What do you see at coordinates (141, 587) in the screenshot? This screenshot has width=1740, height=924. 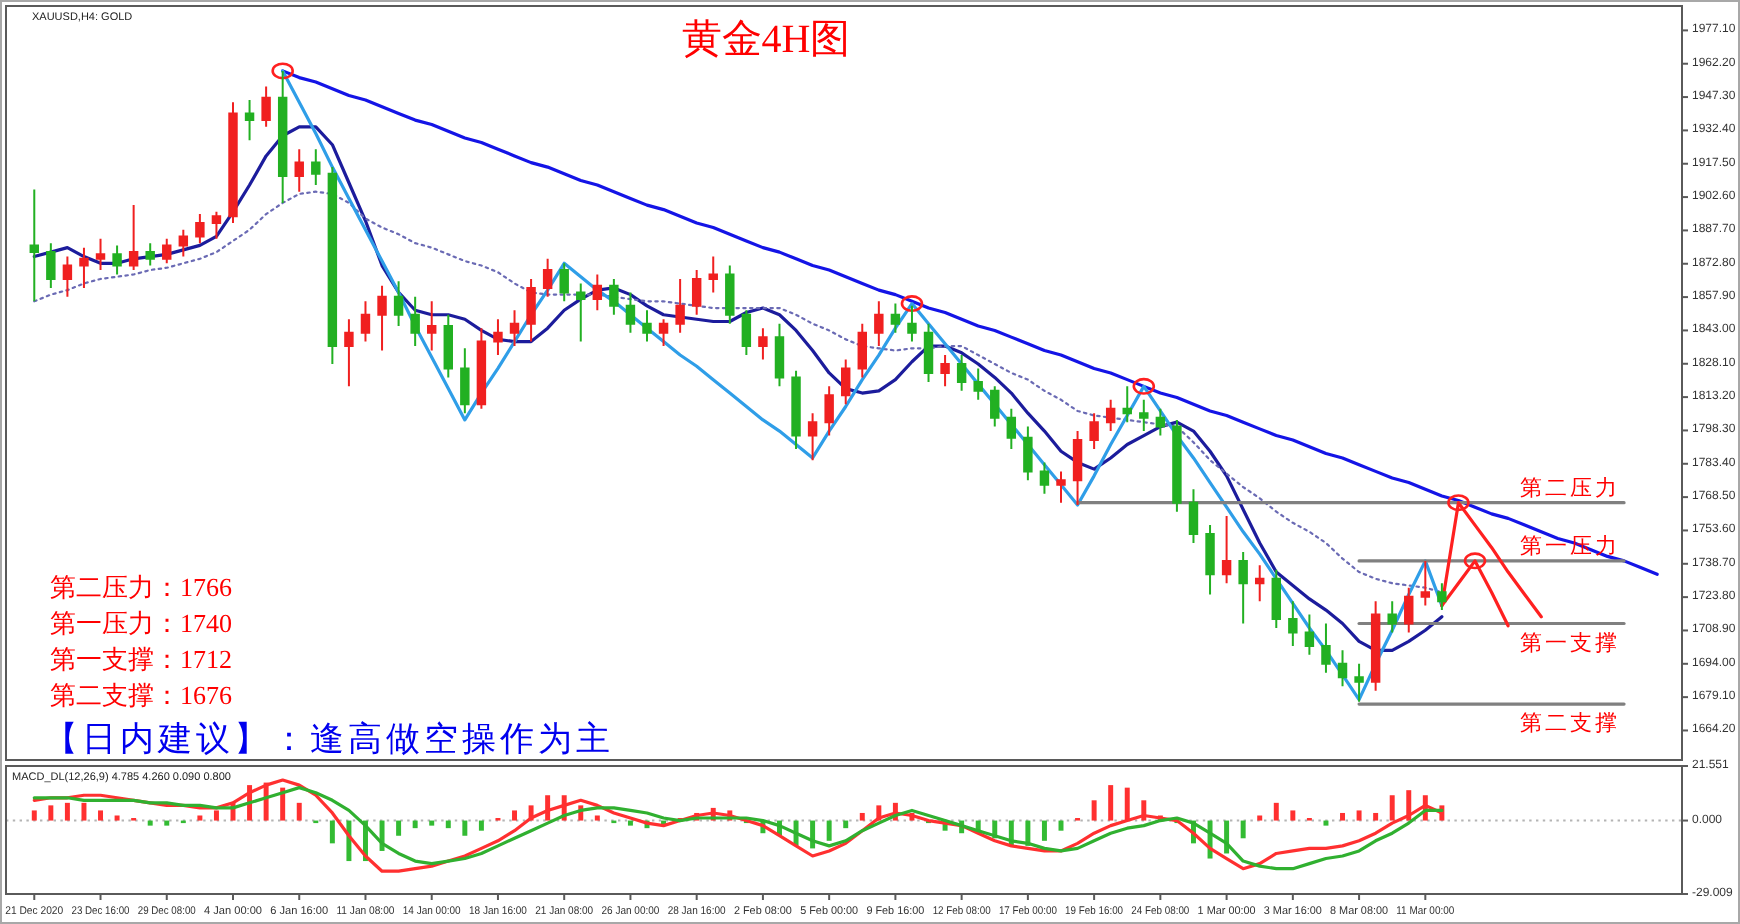 I see `annotation: 第二压力：1766` at bounding box center [141, 587].